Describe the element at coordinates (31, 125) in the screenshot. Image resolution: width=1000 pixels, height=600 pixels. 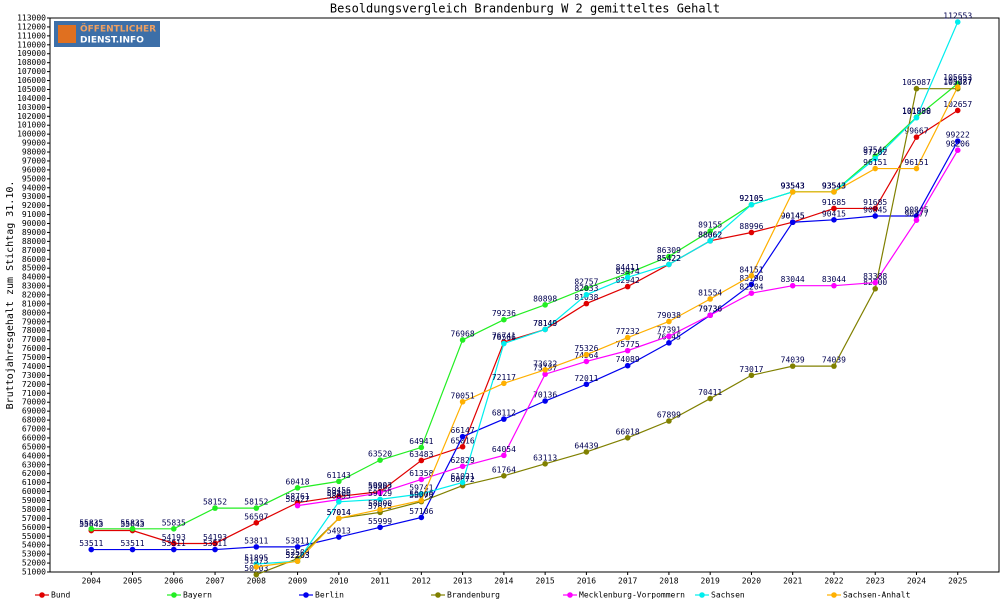
I see `y-tick-label: 101000` at that location.